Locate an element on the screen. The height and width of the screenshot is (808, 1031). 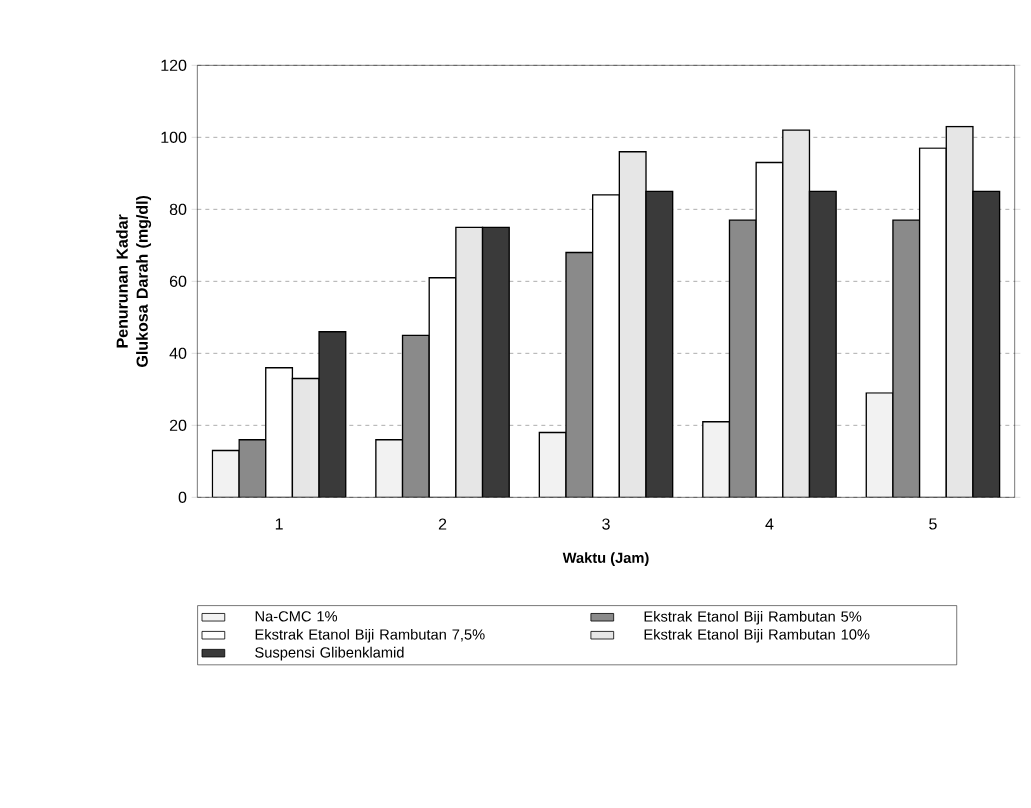
y-tick-label: 100 is located at coordinates (174, 137).